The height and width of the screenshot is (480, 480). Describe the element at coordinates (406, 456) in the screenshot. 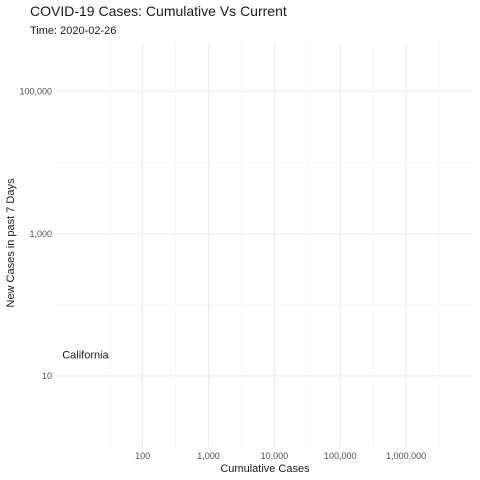

I see `x-tick-label: 1,000,000` at that location.